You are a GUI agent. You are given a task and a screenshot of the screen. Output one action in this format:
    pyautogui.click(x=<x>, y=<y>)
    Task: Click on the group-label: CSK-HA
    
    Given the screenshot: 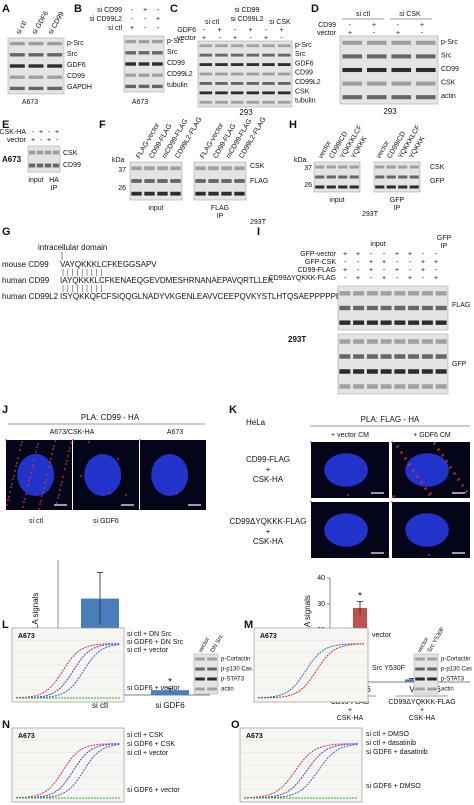 What is the action you would take?
    pyautogui.click(x=350, y=718)
    